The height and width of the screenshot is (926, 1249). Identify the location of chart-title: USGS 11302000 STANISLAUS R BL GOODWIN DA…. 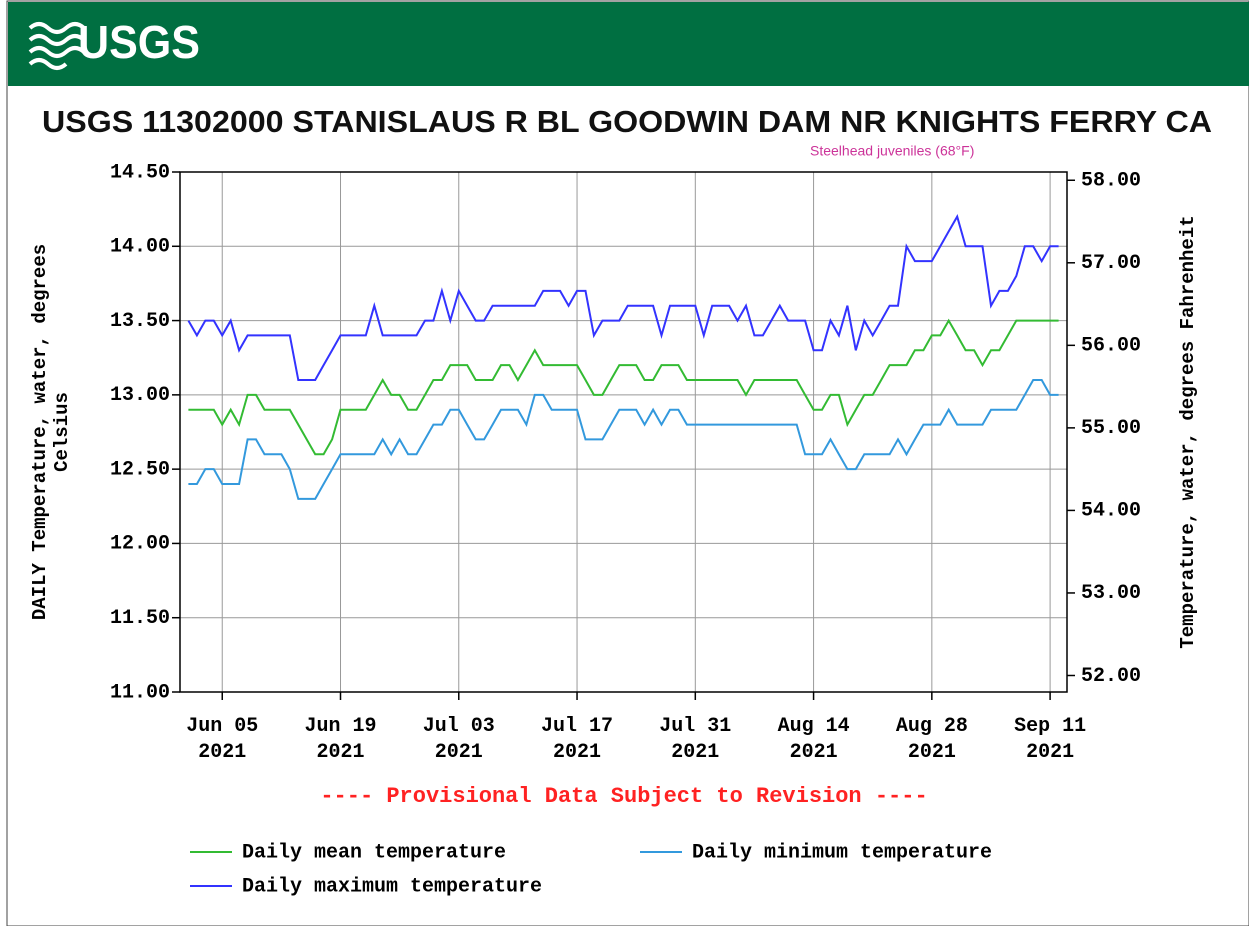
(627, 121).